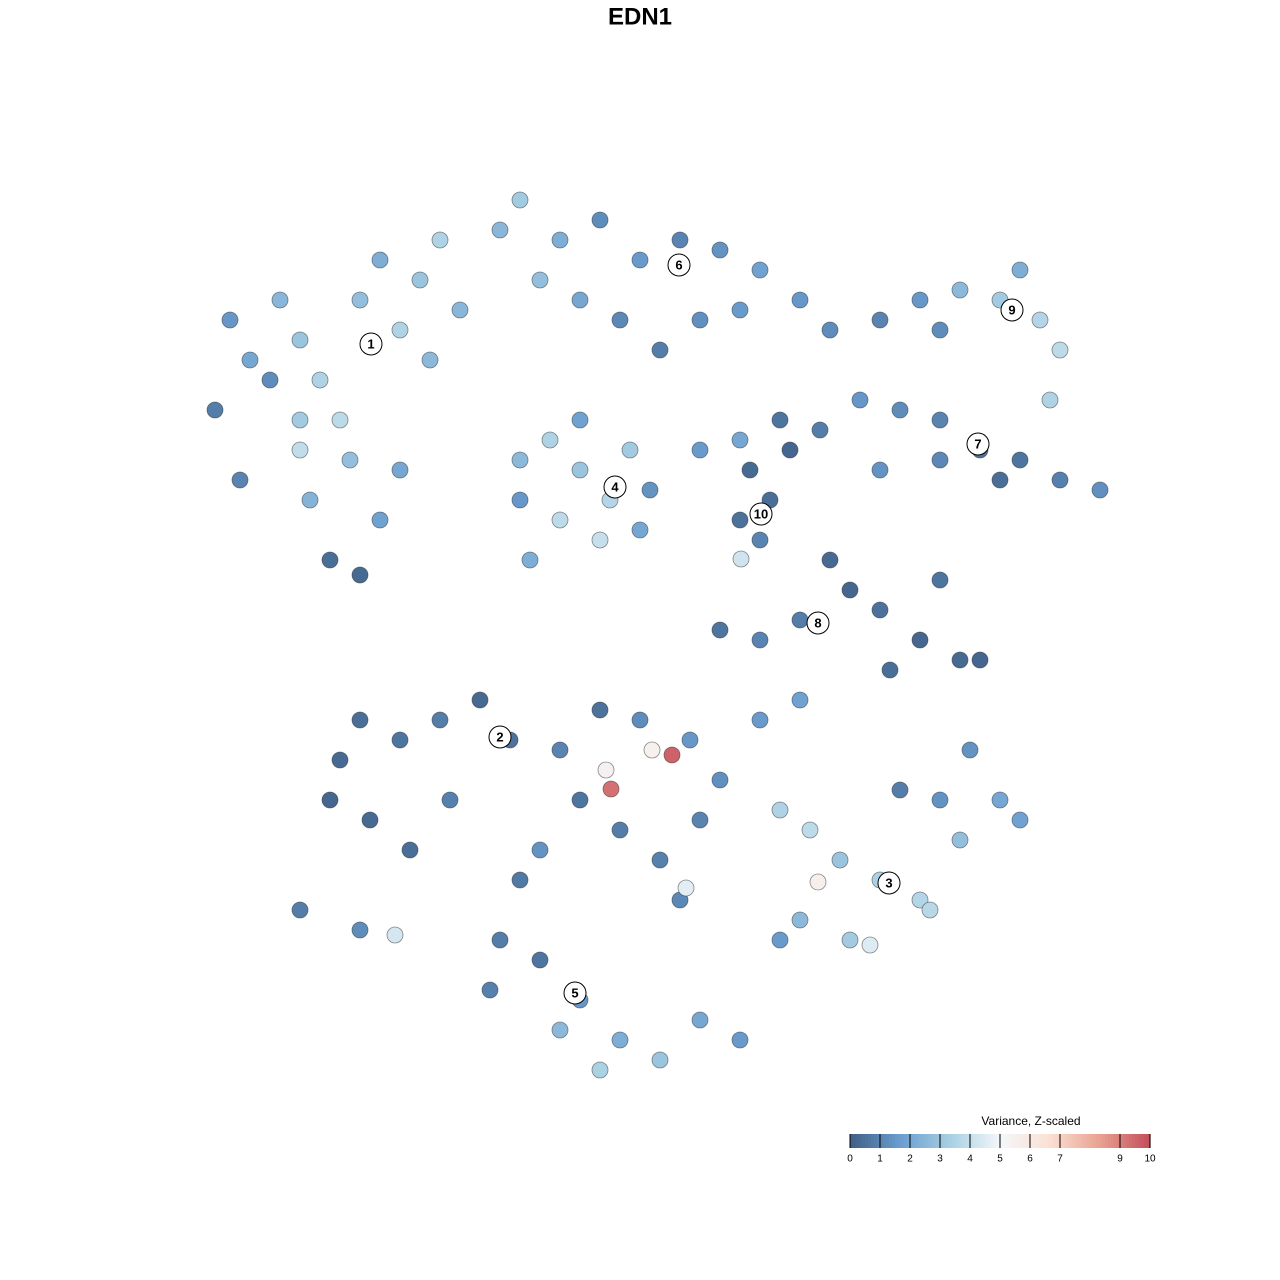  Describe the element at coordinates (1060, 1159) in the screenshot. I see `colorbar-tick-label: 7` at that location.